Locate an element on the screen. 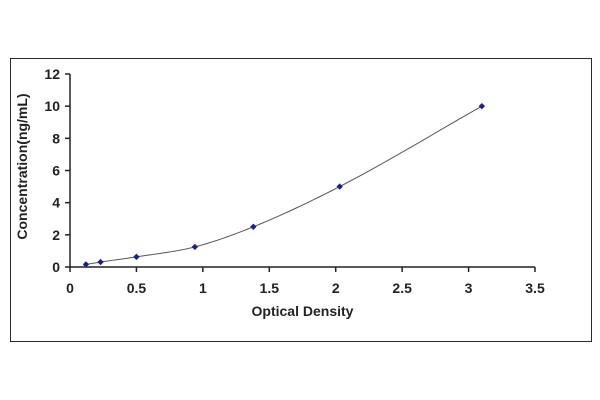 The height and width of the screenshot is (400, 600). y-axis-title: Concentration(ng/mL) is located at coordinates (22, 166).